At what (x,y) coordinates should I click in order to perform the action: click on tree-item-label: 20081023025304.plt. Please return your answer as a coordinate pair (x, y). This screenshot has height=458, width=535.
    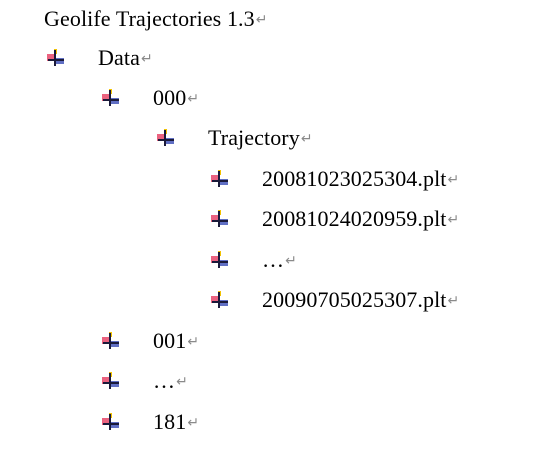
    Looking at the image, I should click on (354, 179).